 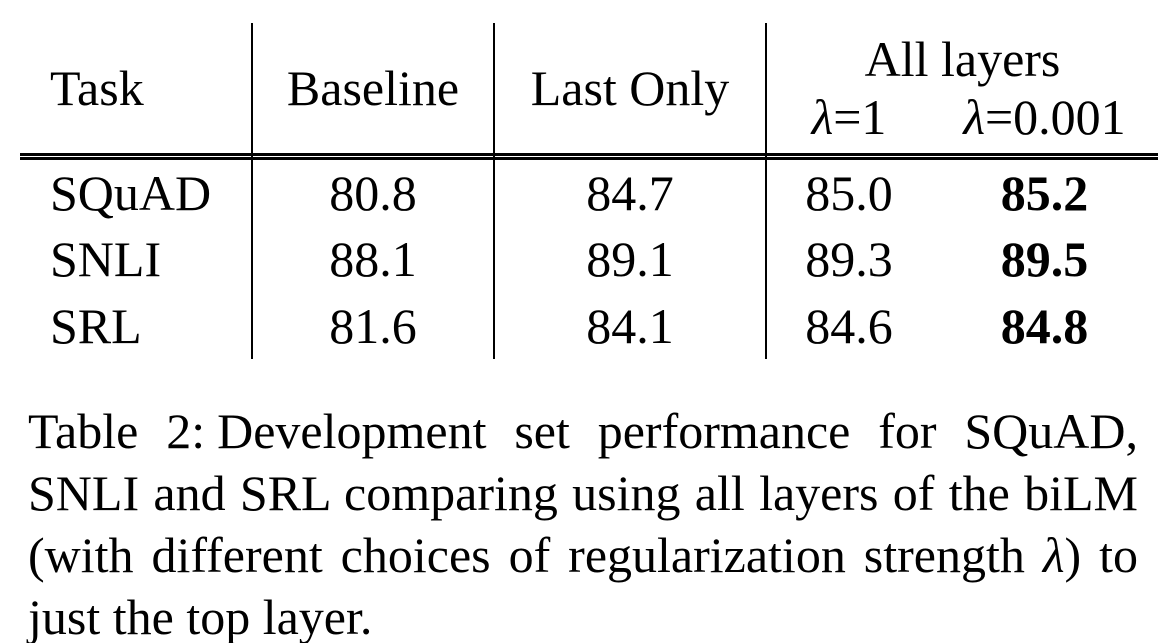 What do you see at coordinates (200, 616) in the screenshot?
I see `caption-line-4: just the top layer.` at bounding box center [200, 616].